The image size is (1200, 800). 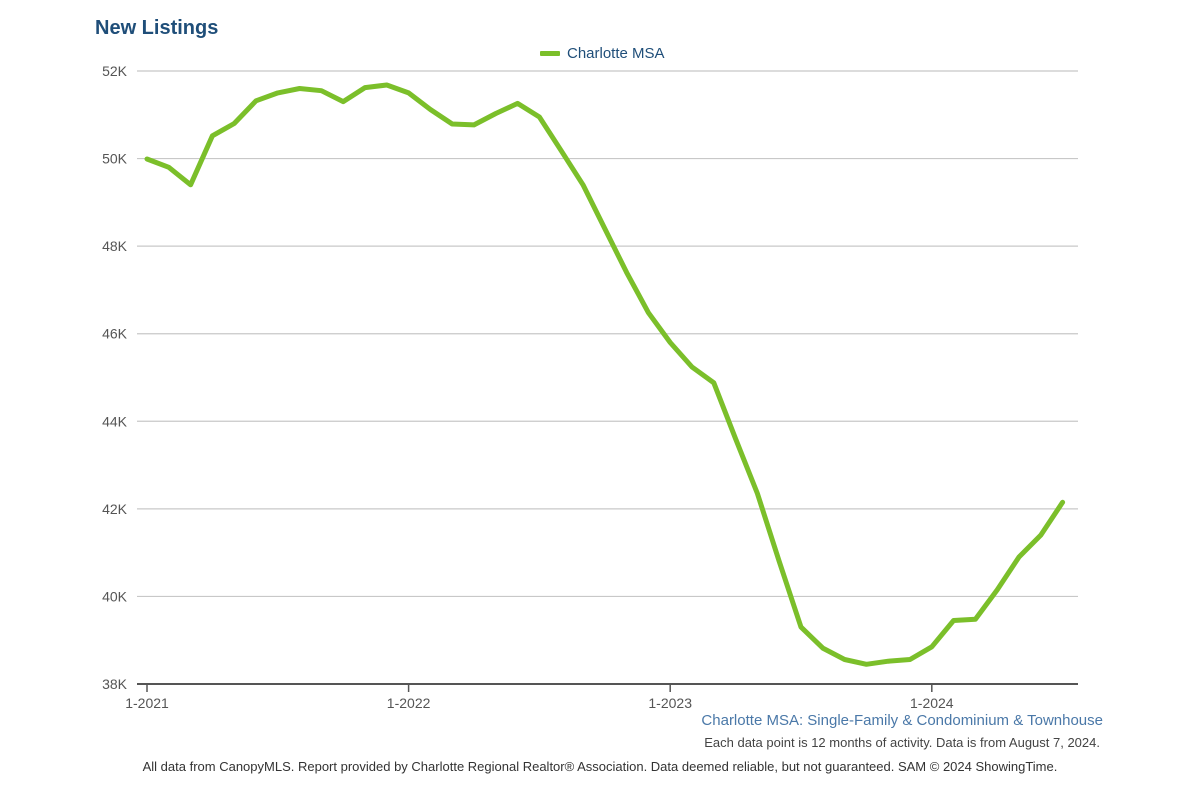 What do you see at coordinates (147, 702) in the screenshot?
I see `x-tick-label: 1-2021` at bounding box center [147, 702].